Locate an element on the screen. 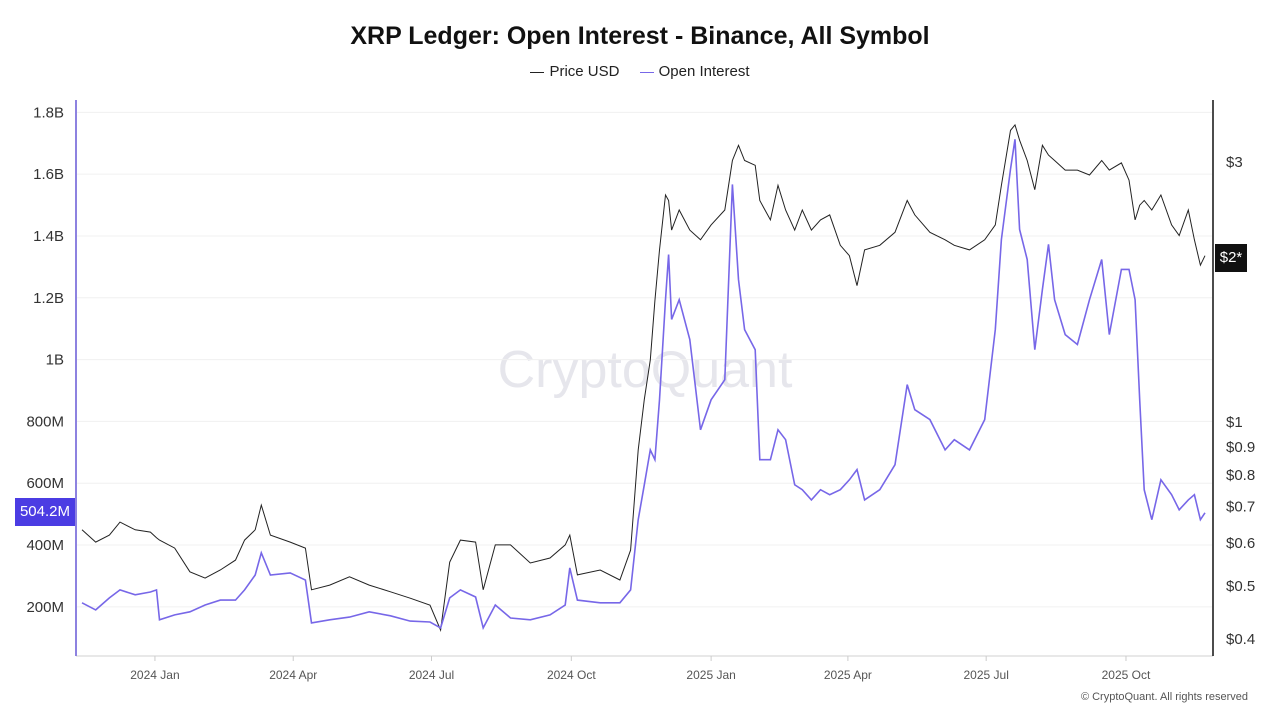 Image resolution: width=1280 pixels, height=720 pixels. legend-item-open-interest: Open Interest is located at coordinates (694, 71).